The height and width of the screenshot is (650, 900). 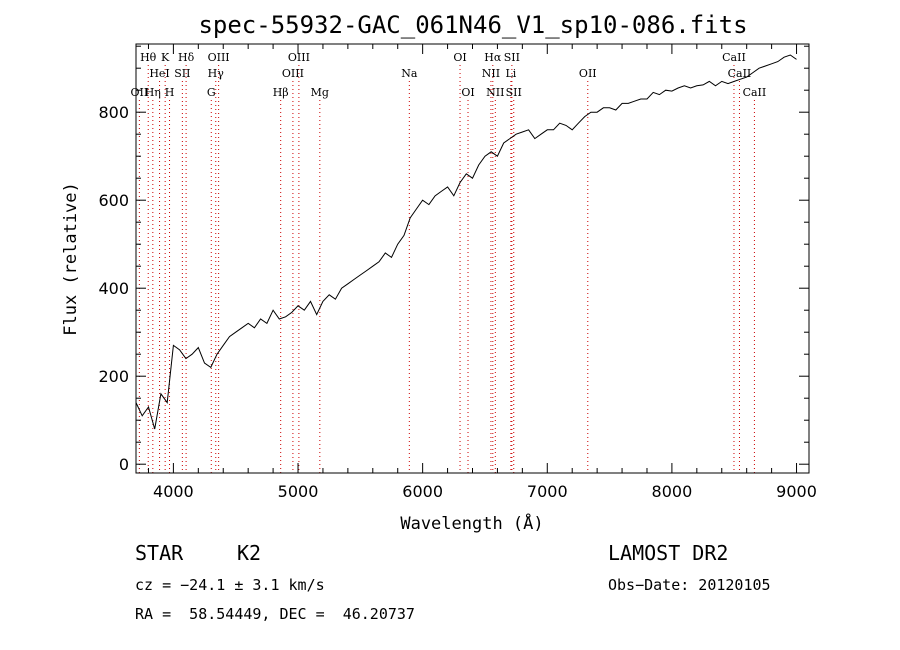 I want to click on spectral-line-label: Li, so click(x=510, y=73).